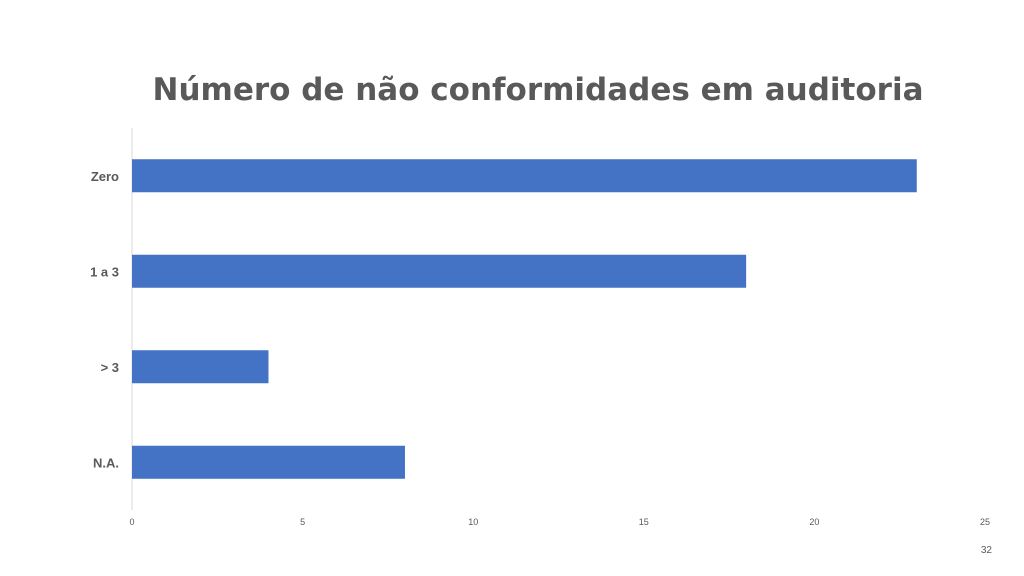 This screenshot has width=1024, height=576. I want to click on category-label: Zero, so click(105, 176).